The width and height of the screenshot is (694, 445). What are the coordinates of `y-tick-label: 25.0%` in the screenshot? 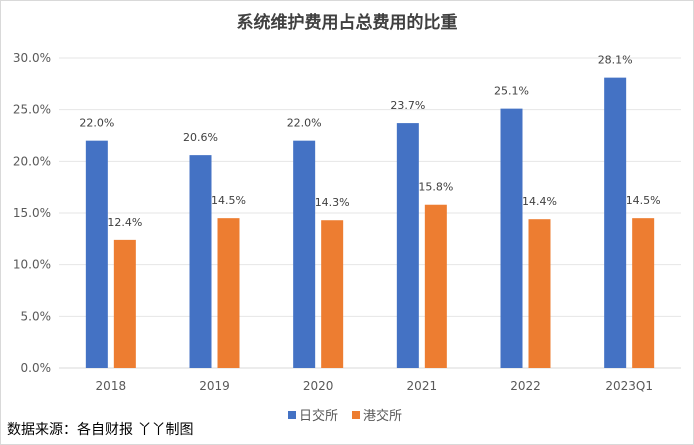 It's located at (32, 110).